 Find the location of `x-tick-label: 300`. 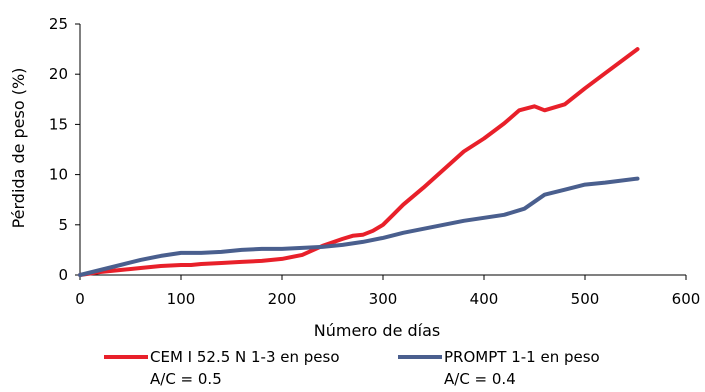

x-tick-label: 300 is located at coordinates (383, 299).